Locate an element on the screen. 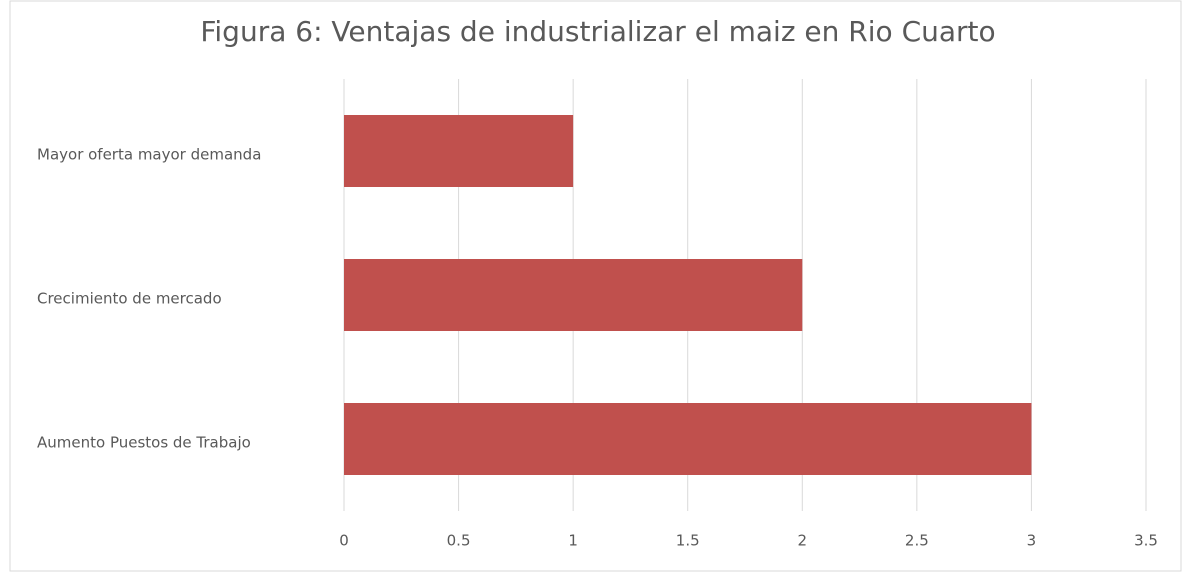  y-tick-label: Mayor oferta mayor demanda is located at coordinates (149, 155).